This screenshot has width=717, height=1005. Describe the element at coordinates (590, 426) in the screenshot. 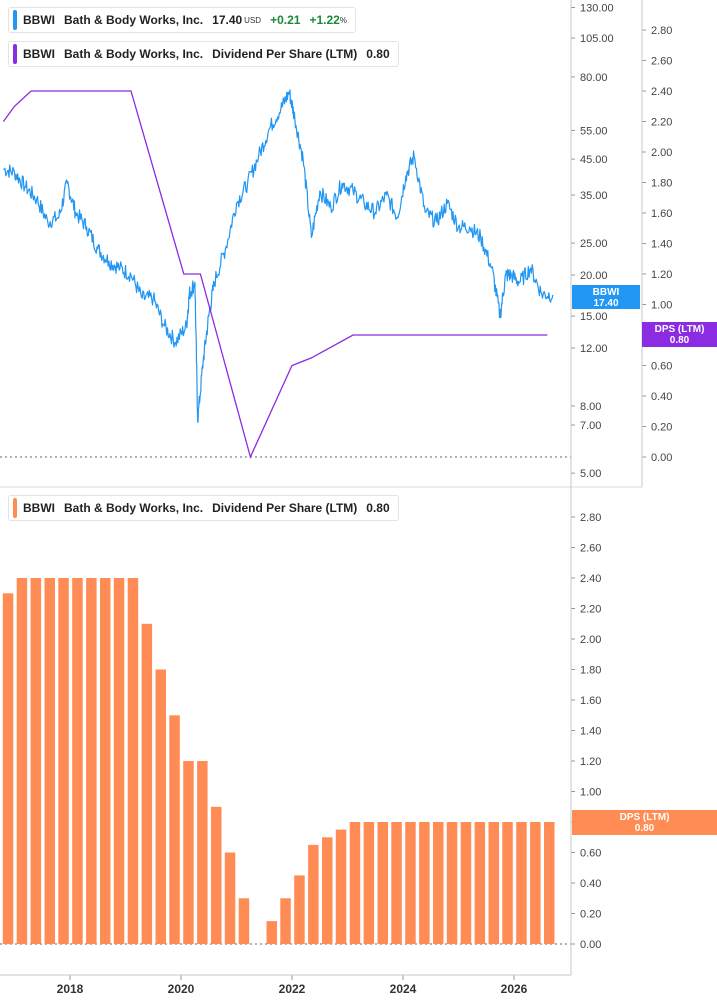

I see `price-tick-label: 7.00` at that location.